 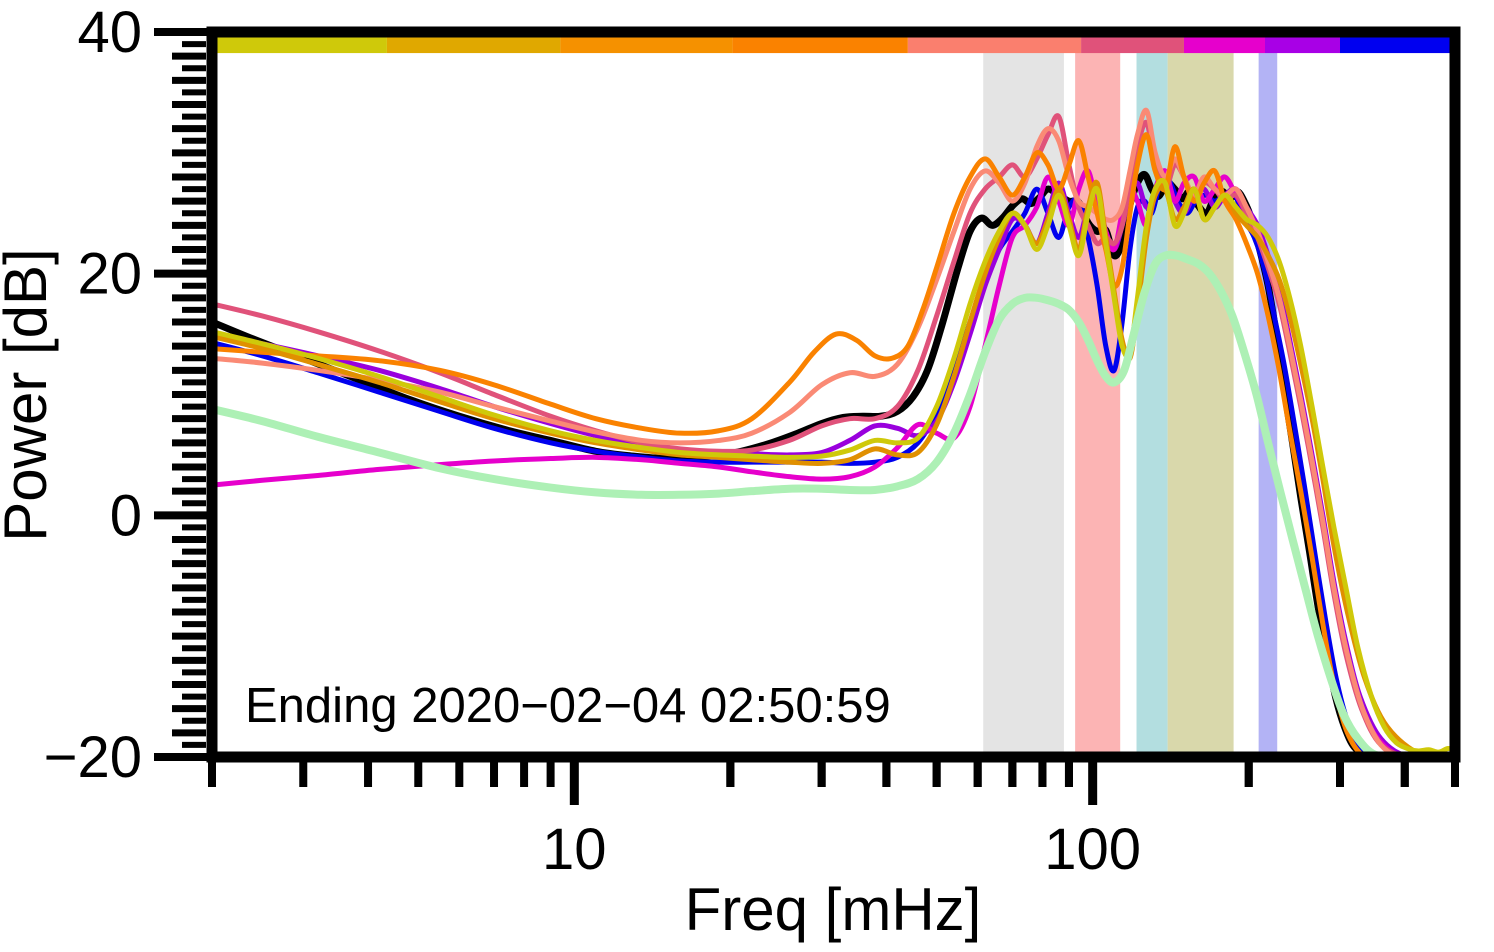 What do you see at coordinates (833, 757) in the screenshot?
I see `axes-frame-bottom` at bounding box center [833, 757].